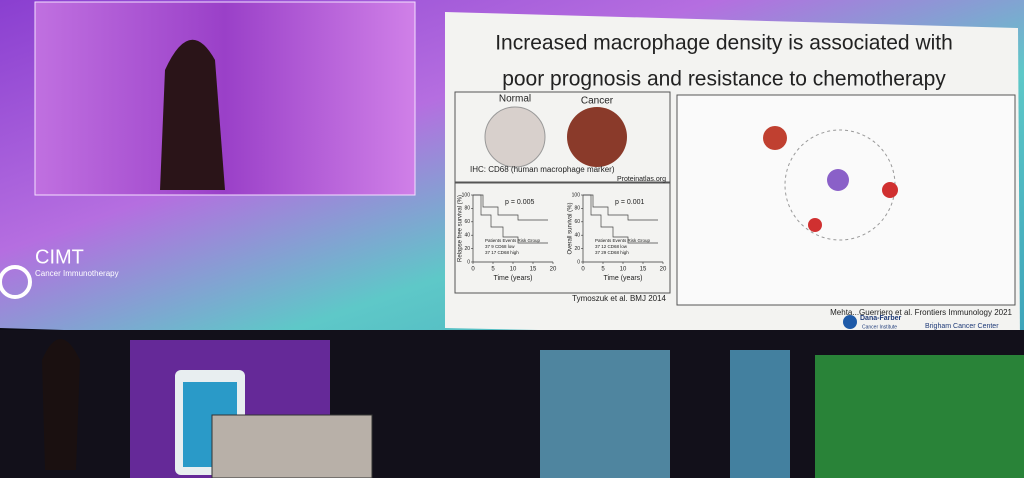  Describe the element at coordinates (562, 137) in the screenshot. I see `ihc-frame` at that location.